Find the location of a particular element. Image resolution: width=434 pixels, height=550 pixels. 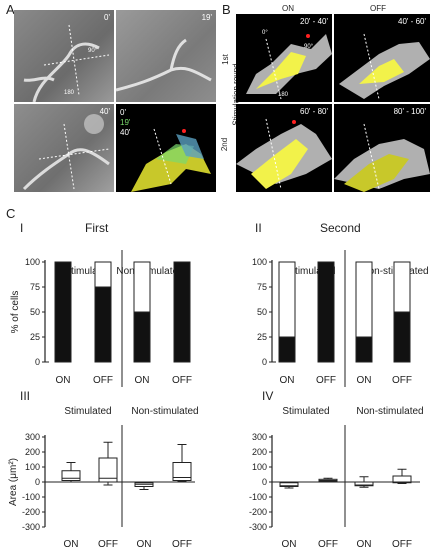

category-label-0-1: OFF is located at coordinates (103, 380).